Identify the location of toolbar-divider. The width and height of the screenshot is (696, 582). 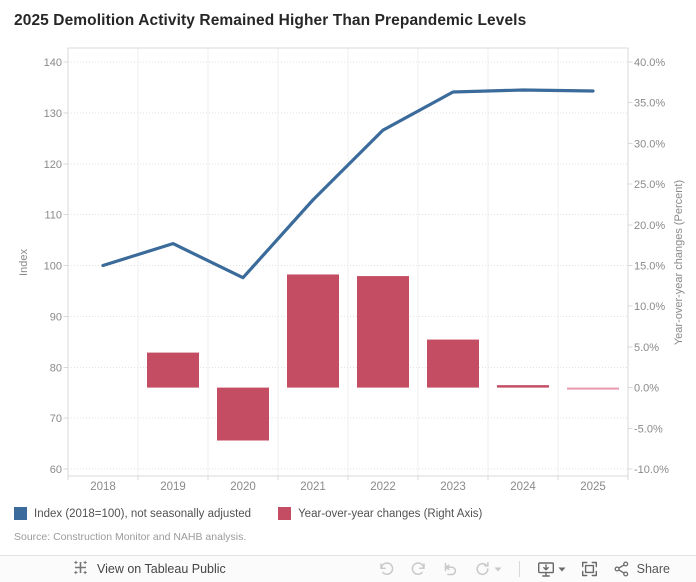
(519, 569).